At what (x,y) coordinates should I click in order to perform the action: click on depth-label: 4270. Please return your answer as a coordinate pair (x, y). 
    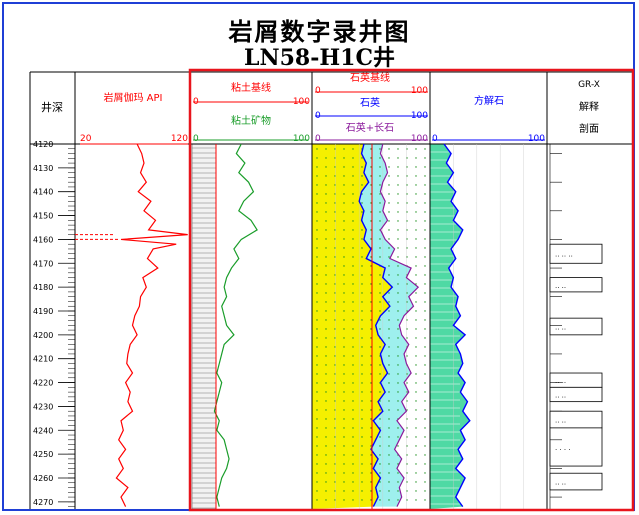
    Looking at the image, I should click on (43, 502).